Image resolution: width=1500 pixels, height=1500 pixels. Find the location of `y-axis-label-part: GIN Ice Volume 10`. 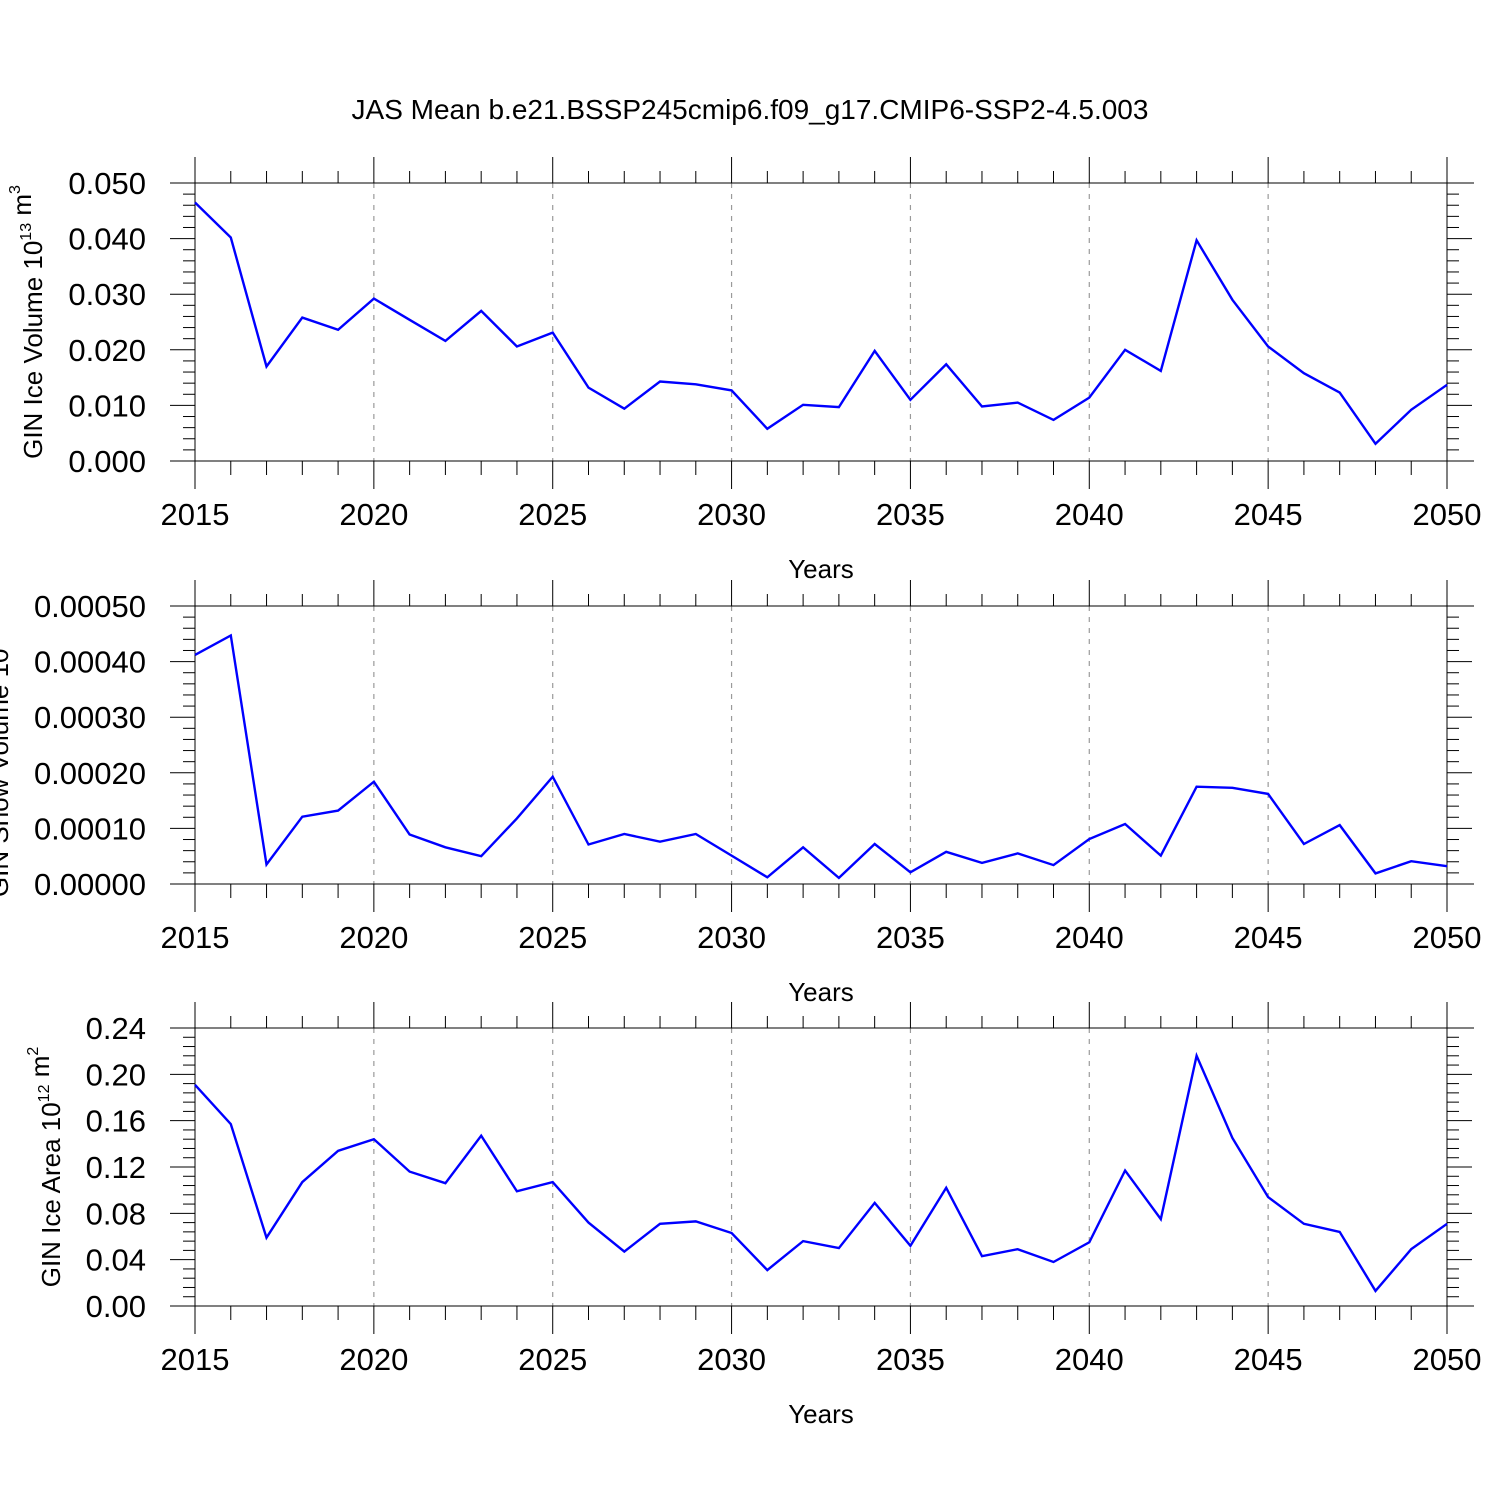

y-axis-label-part: GIN Ice Volume 10 is located at coordinates (33, 350).